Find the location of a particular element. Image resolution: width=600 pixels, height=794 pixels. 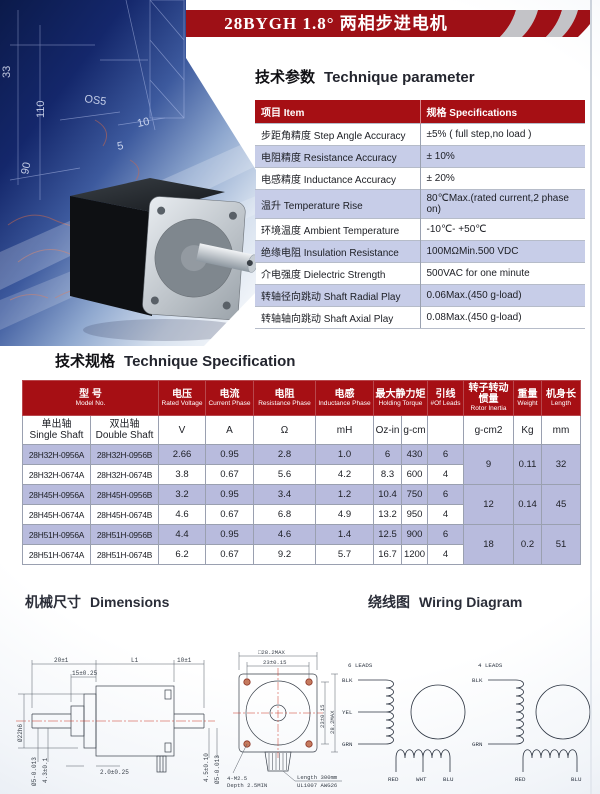

banner-stripes is located at coordinates (388, 23).